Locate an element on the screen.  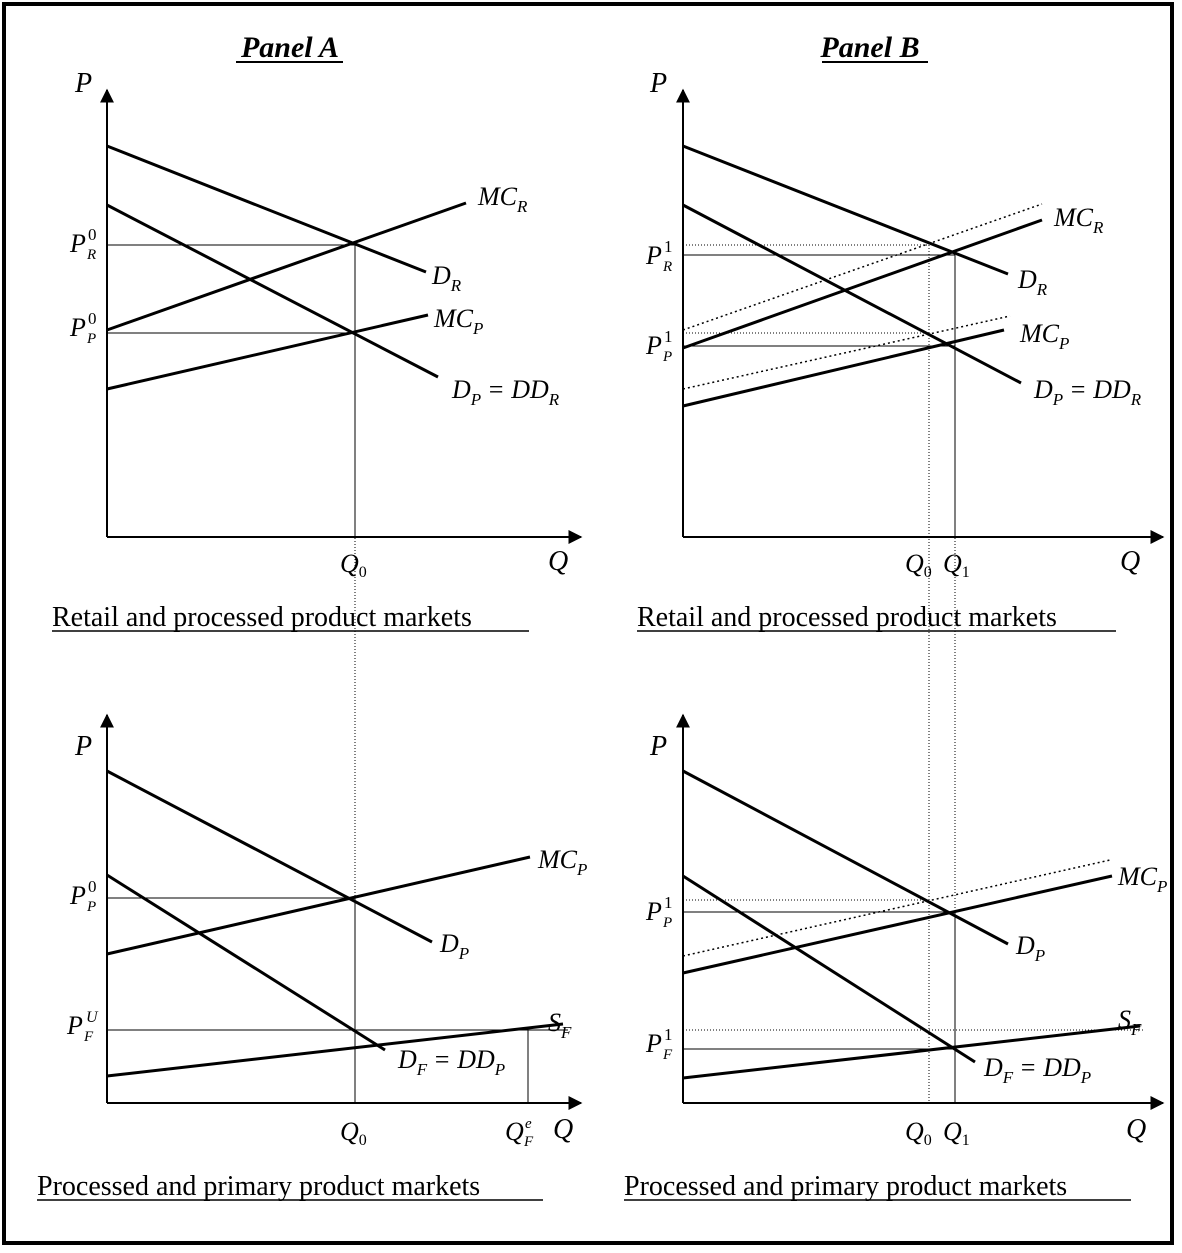
caption-panel-a-bottom: Processed and primary product markets is located at coordinates (258, 1186).